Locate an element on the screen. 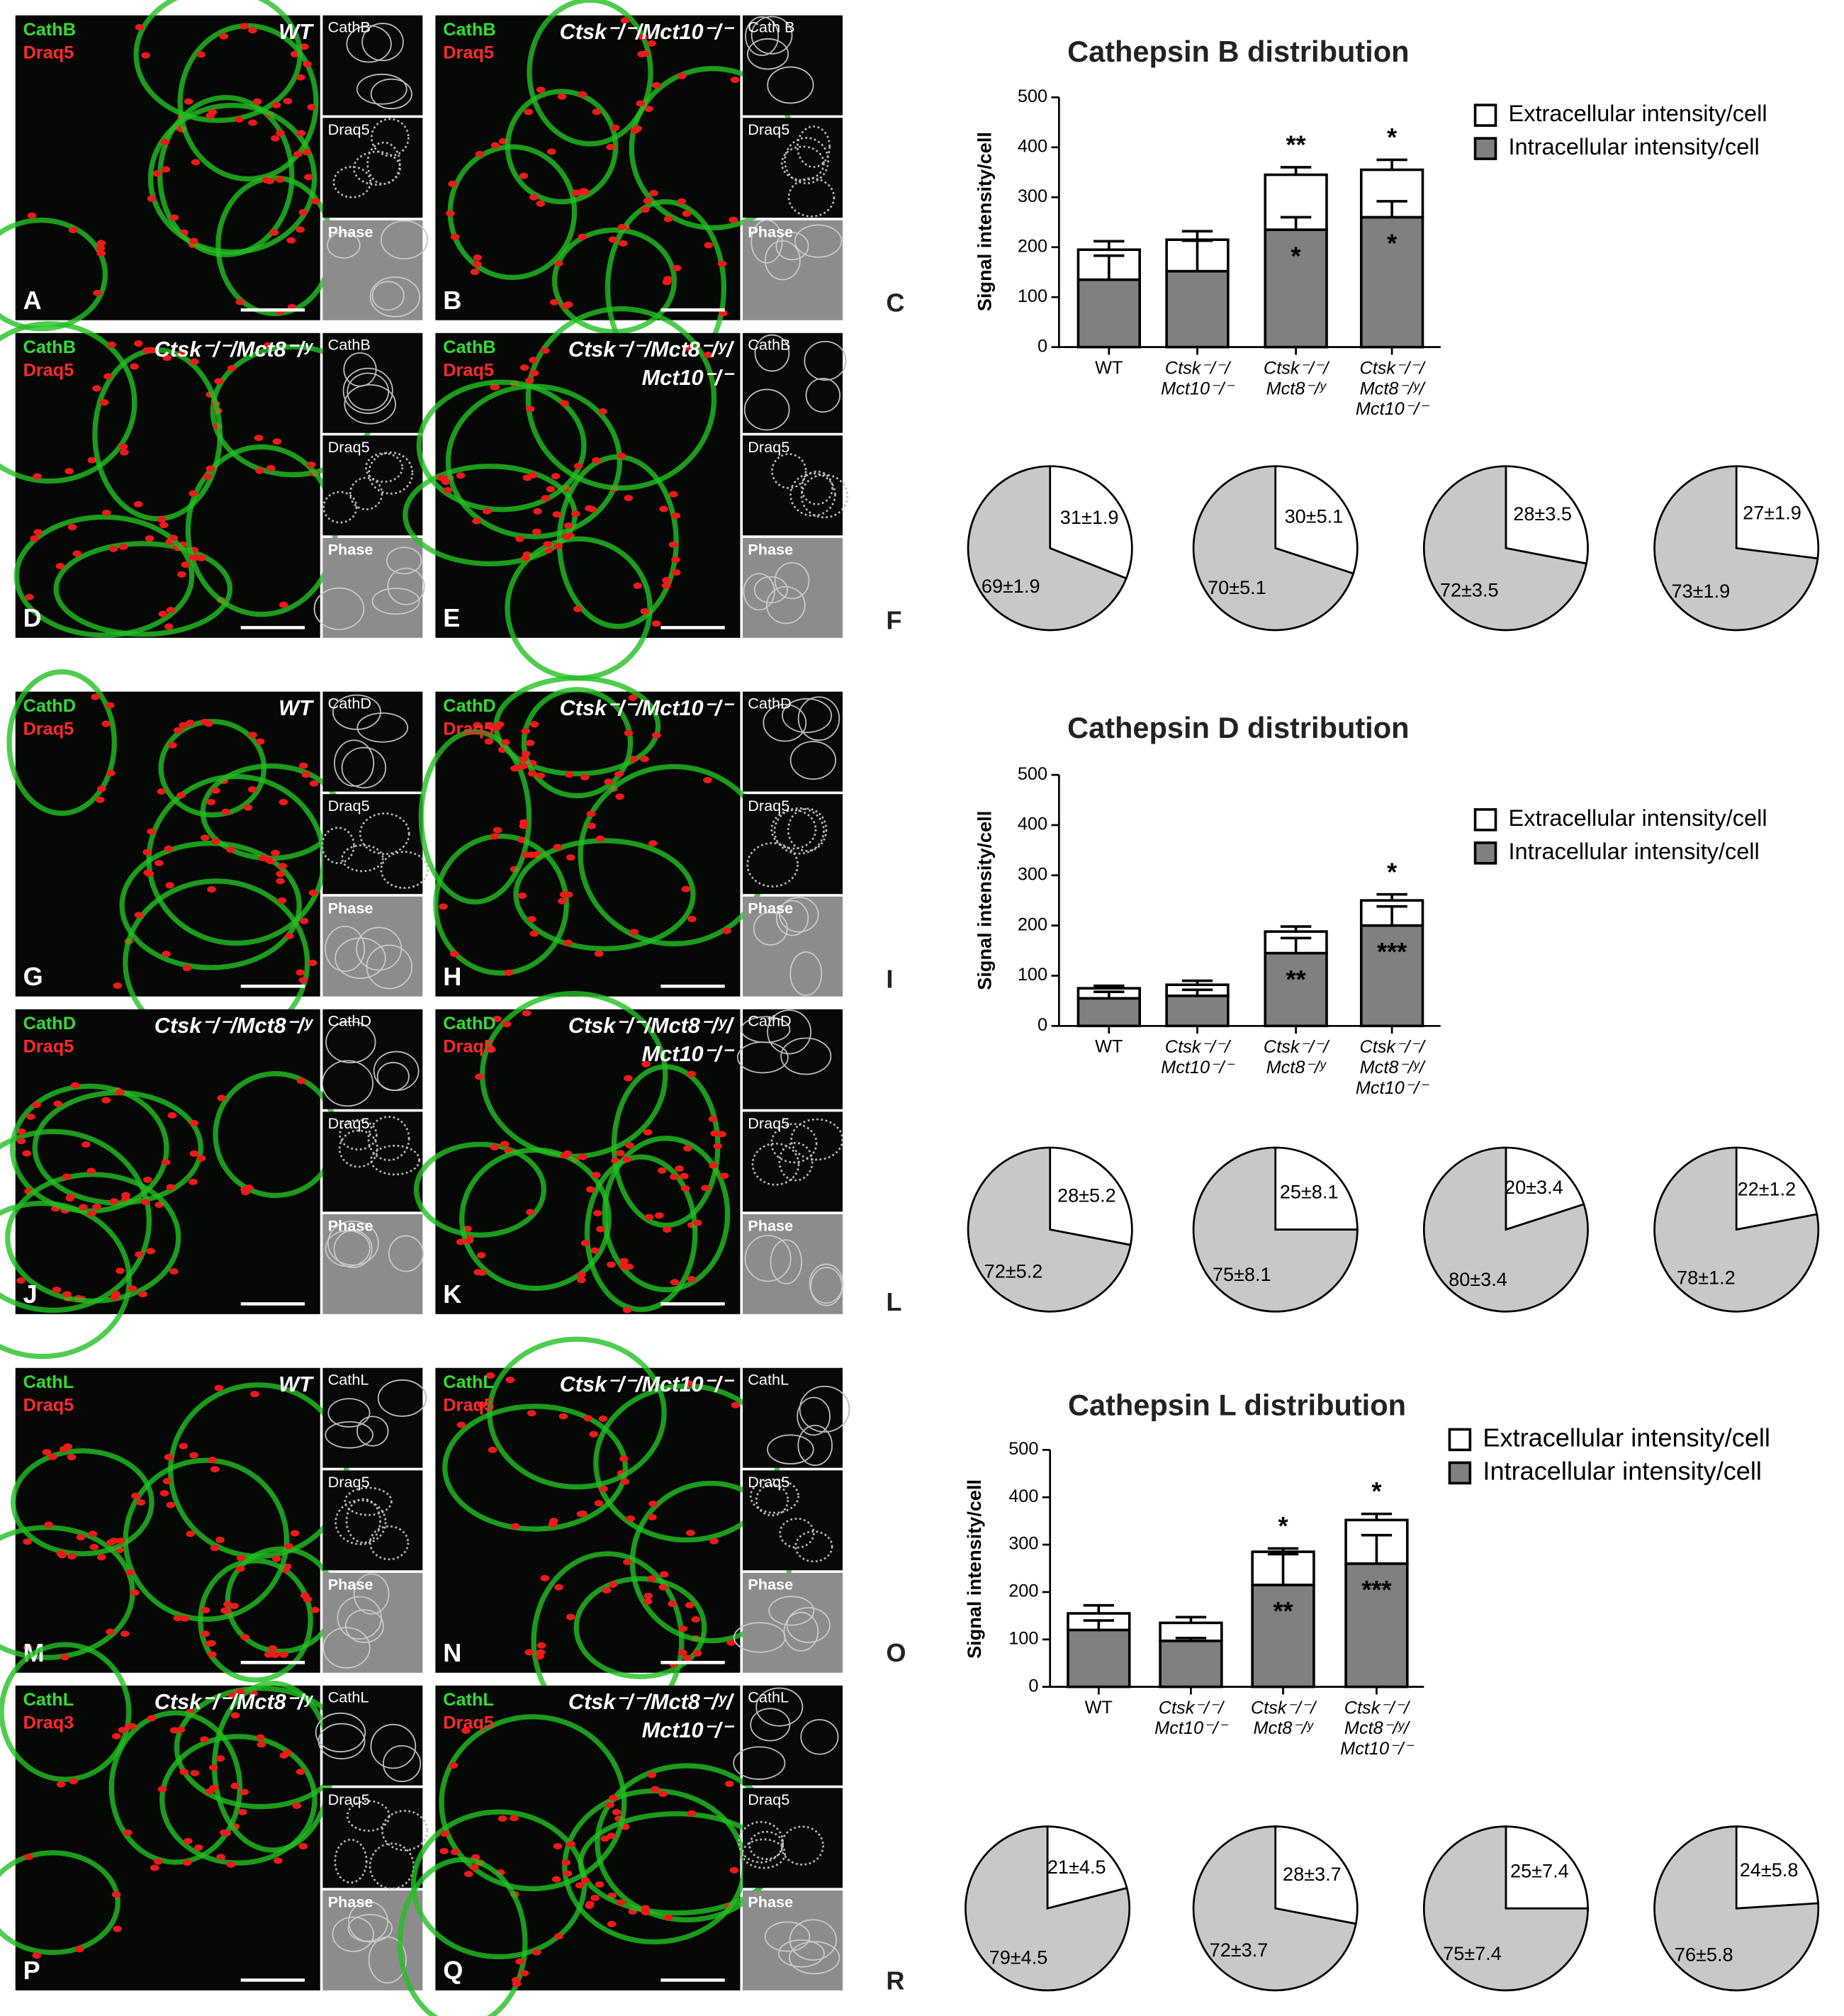 This screenshot has width=1844, height=2016. x-tick-label: Ctsk⁻/⁻/Mct8⁻/ʸ/Mct10⁻/⁻ is located at coordinates (1377, 1729).